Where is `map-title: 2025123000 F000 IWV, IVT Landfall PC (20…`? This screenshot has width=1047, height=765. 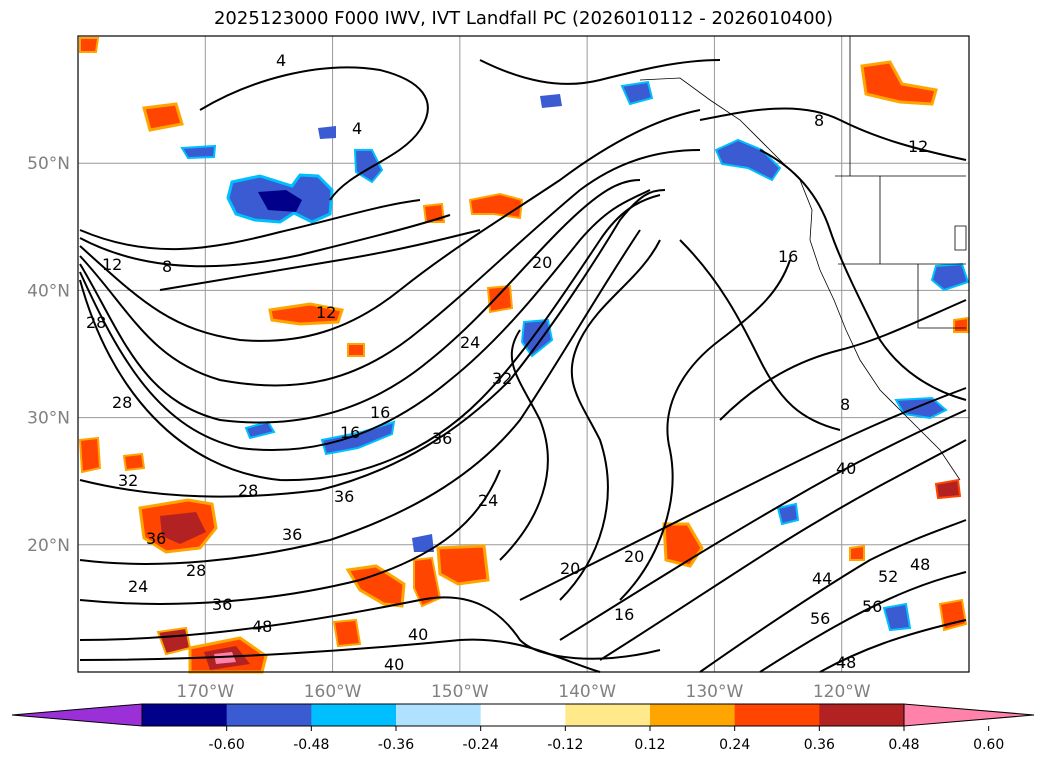 map-title: 2025123000 F000 IWV, IVT Landfall PC (20… is located at coordinates (523, 18).